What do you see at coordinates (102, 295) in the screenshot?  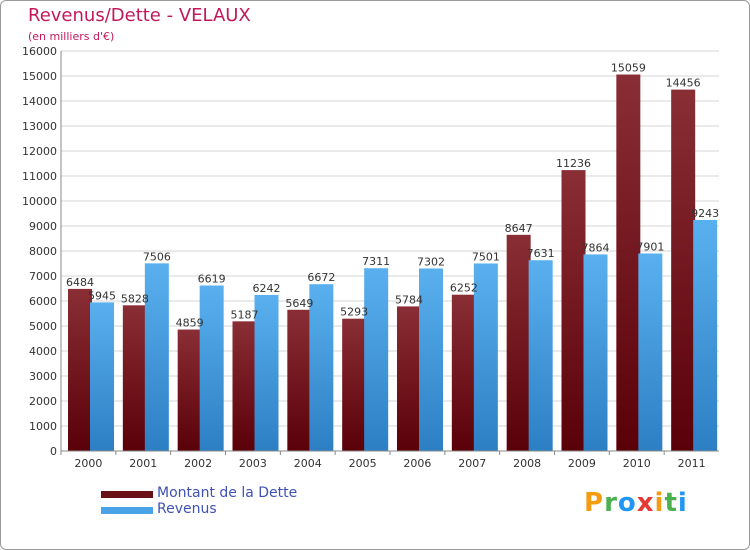 I see `revenue-value-label: 5945` at bounding box center [102, 295].